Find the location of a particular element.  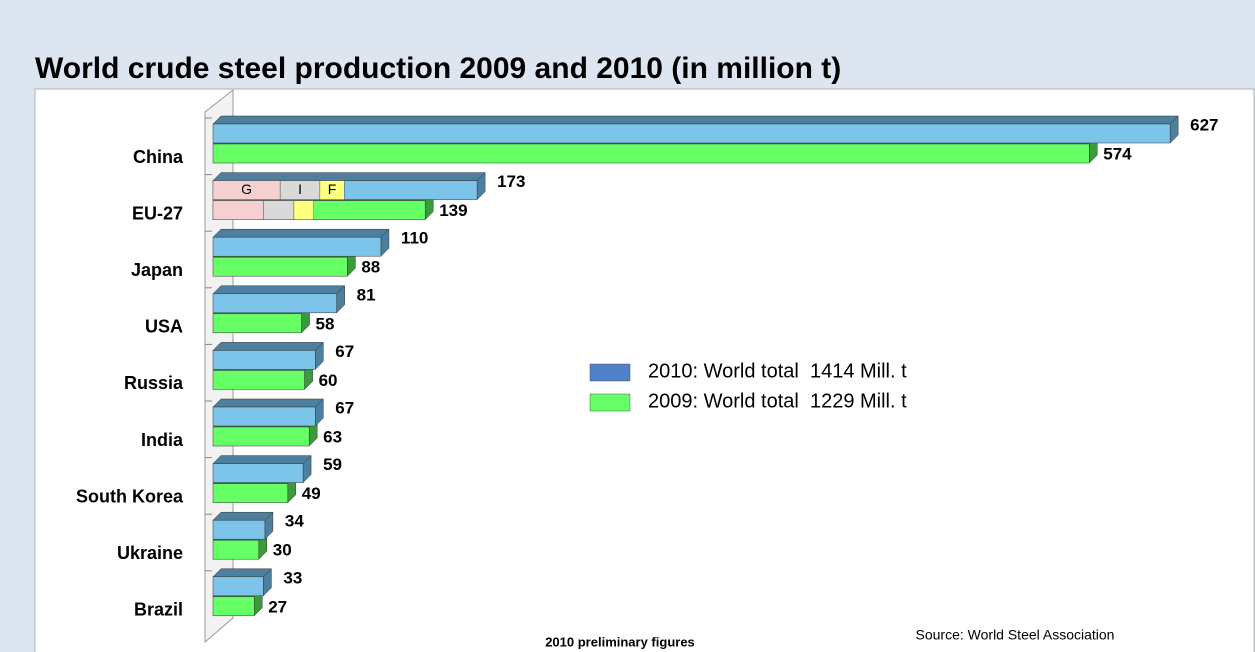

y-tick-label: Ukraine is located at coordinates (150, 553).